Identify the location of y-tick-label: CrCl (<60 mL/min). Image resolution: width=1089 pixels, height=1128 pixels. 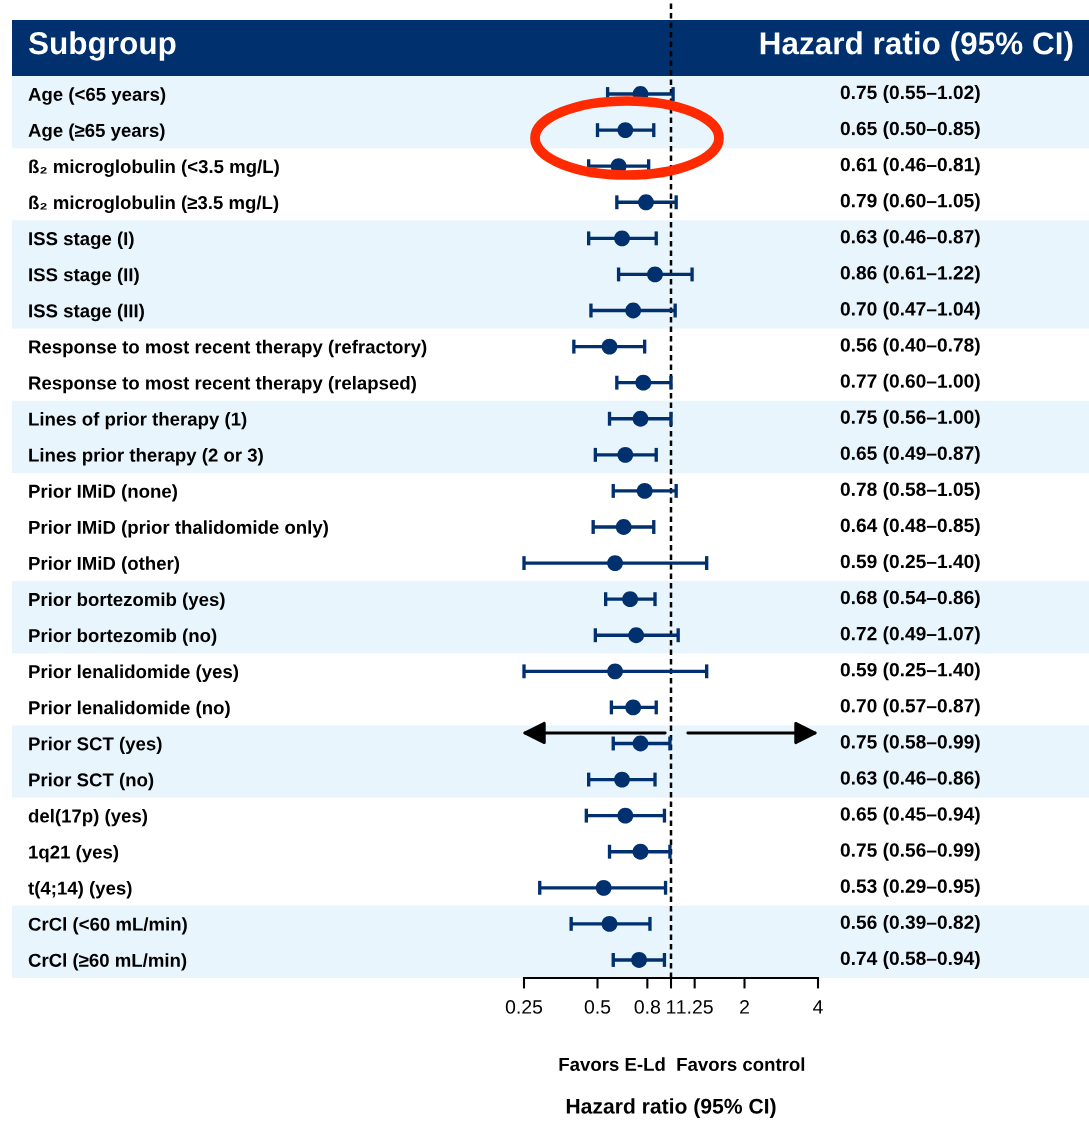
(107, 926).